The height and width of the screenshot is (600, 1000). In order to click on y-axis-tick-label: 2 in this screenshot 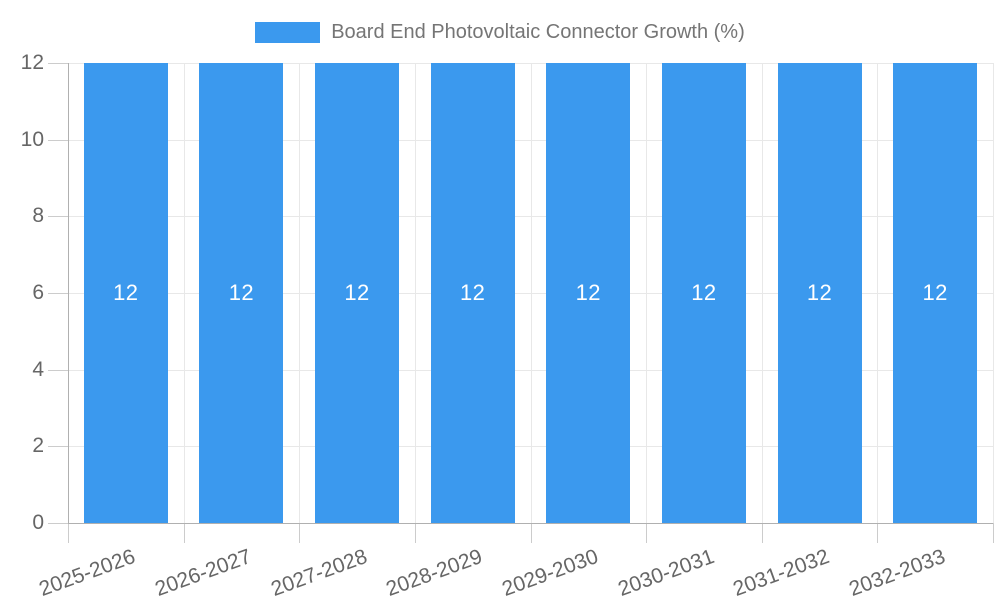, I will do `click(38, 446)`.